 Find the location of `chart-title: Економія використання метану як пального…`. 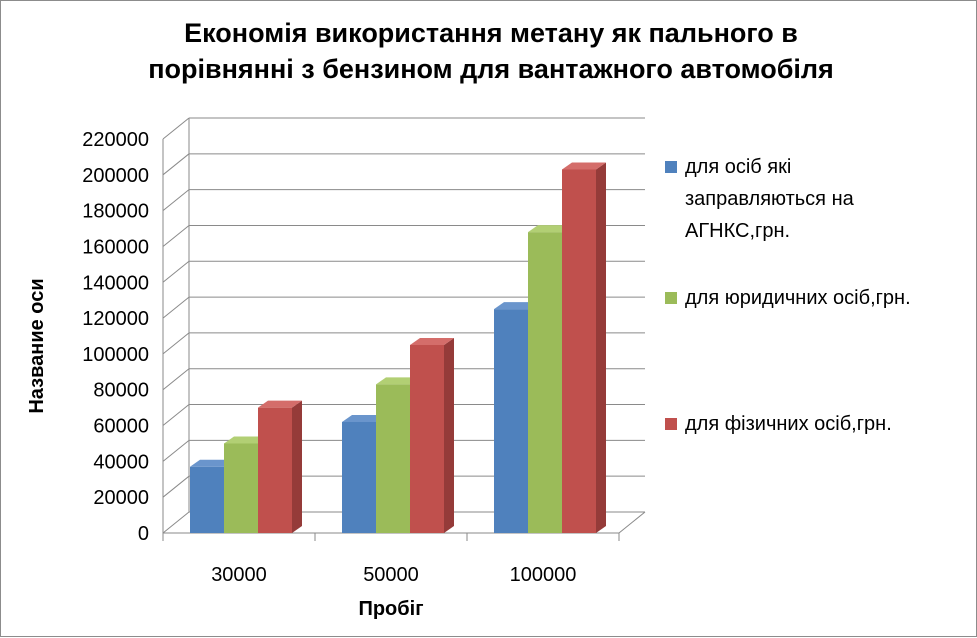

chart-title: Економія використання метану як пального… is located at coordinates (491, 51).